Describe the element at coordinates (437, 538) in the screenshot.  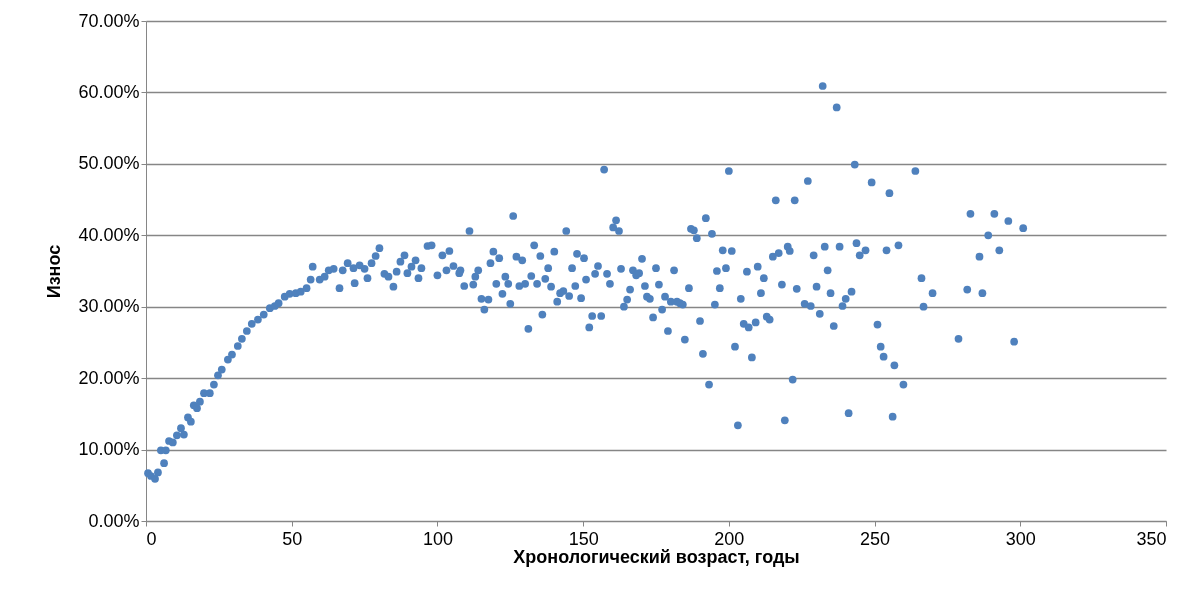
I see `x-tick-label: 100` at that location.